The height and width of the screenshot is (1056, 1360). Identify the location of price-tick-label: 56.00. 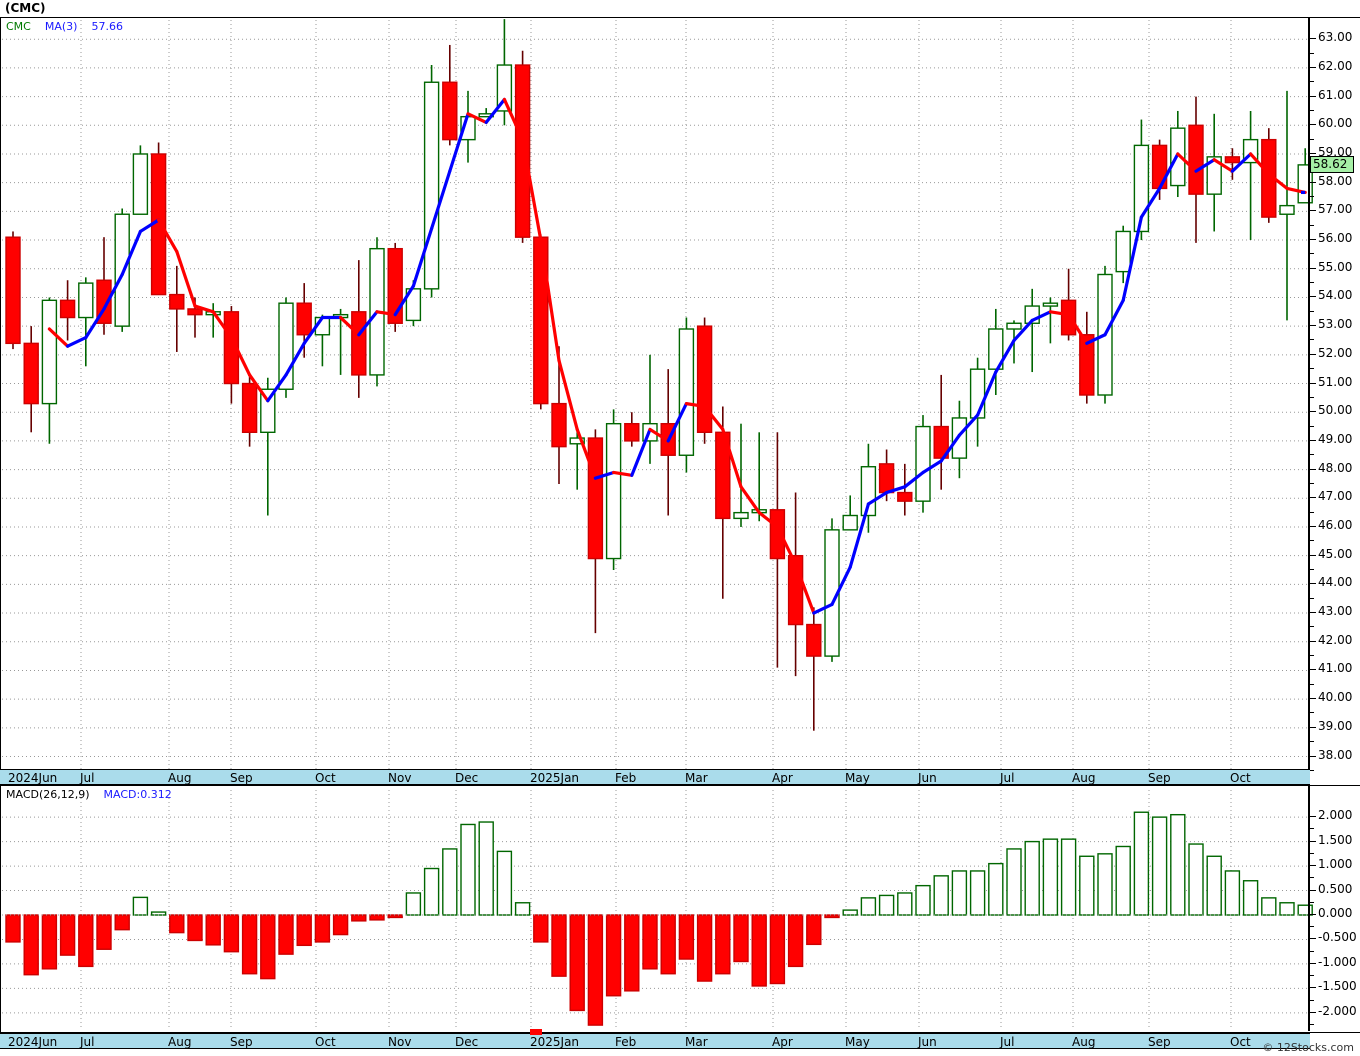
(1335, 238).